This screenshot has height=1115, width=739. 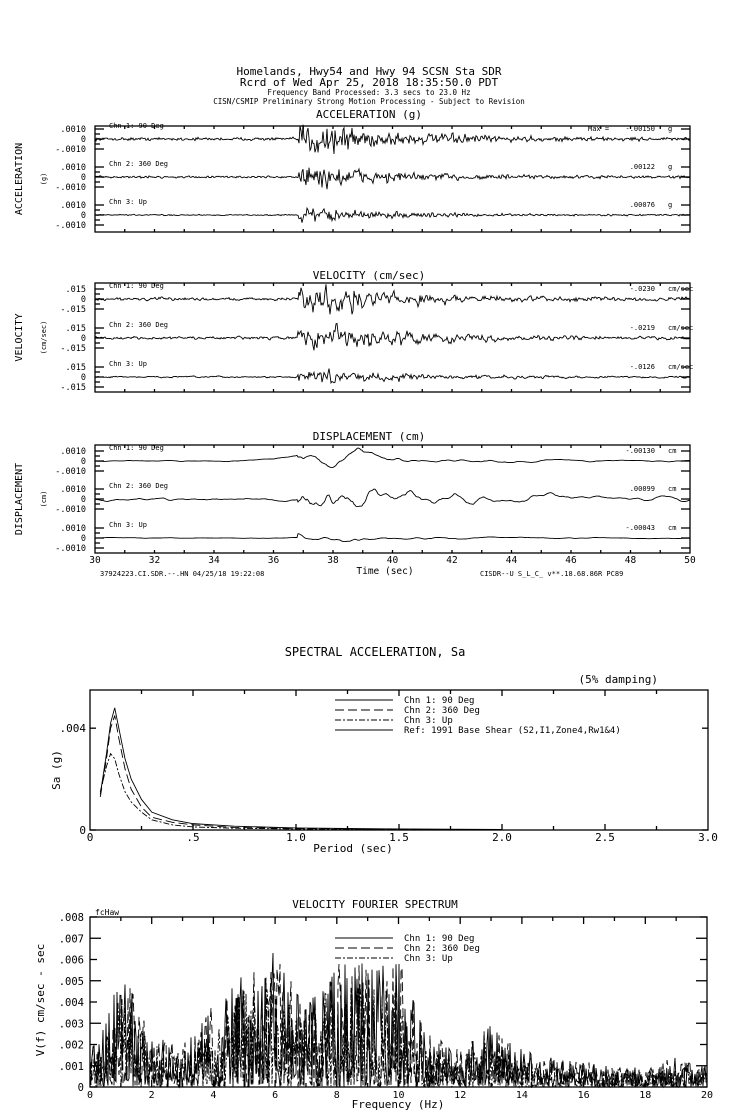 What do you see at coordinates (107, 912) in the screenshot?
I see `corner-label: fcHaw` at bounding box center [107, 912].